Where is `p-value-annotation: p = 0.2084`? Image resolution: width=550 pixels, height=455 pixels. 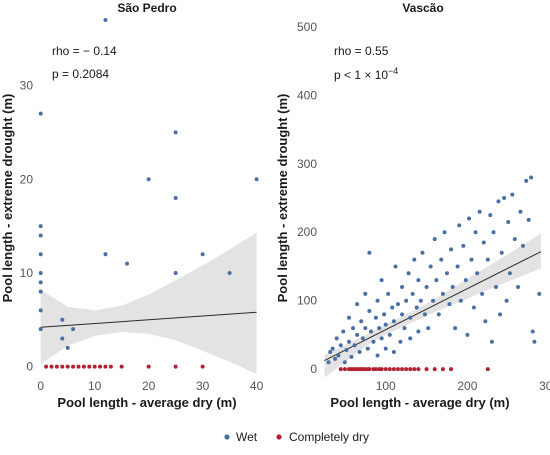
p-value-annotation: p = 0.2084 is located at coordinates (80, 74).